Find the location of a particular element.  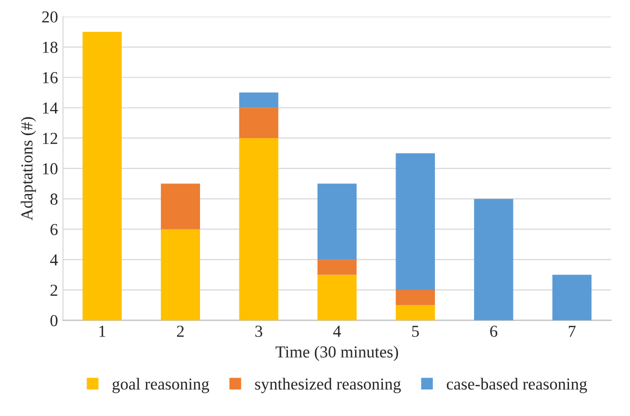

y-tick-label: 10 is located at coordinates (50, 168).